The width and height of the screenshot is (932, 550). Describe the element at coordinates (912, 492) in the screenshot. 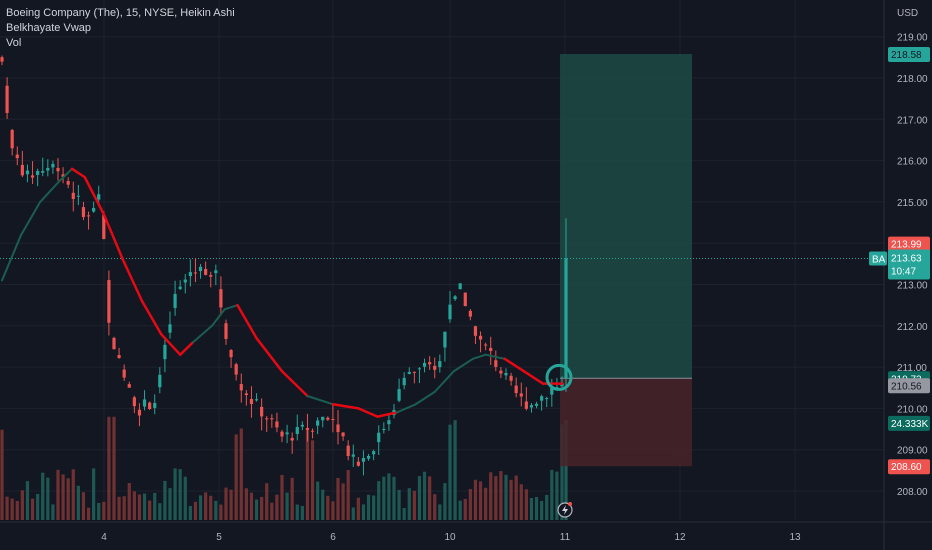

I see `price-tick-label: 208.00` at that location.